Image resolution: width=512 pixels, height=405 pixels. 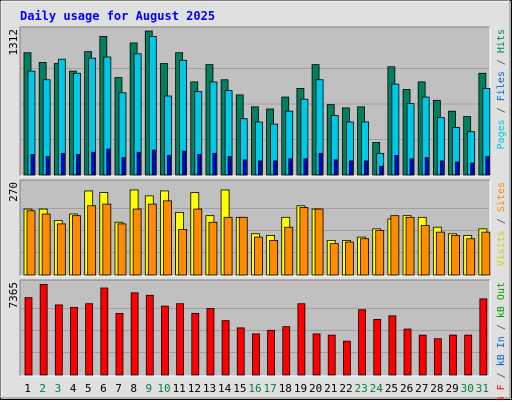 What do you see at coordinates (42, 388) in the screenshot?
I see `x-tick-label-day-2: 2` at bounding box center [42, 388].